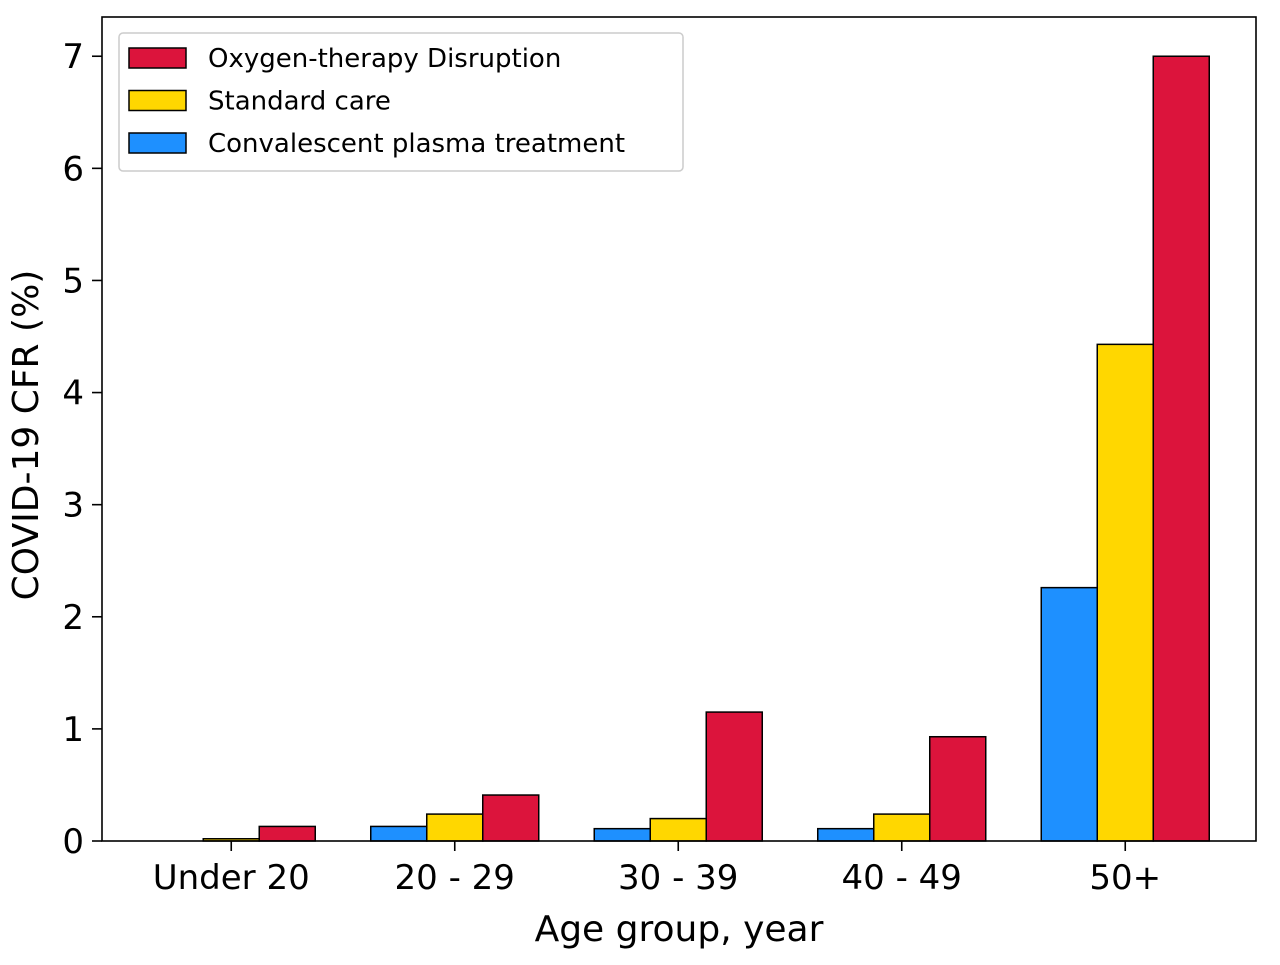 This screenshot has height=965, width=1280. Describe the element at coordinates (26, 435) in the screenshot. I see `y-axis-label: COVID-19 CFR (%)` at that location.